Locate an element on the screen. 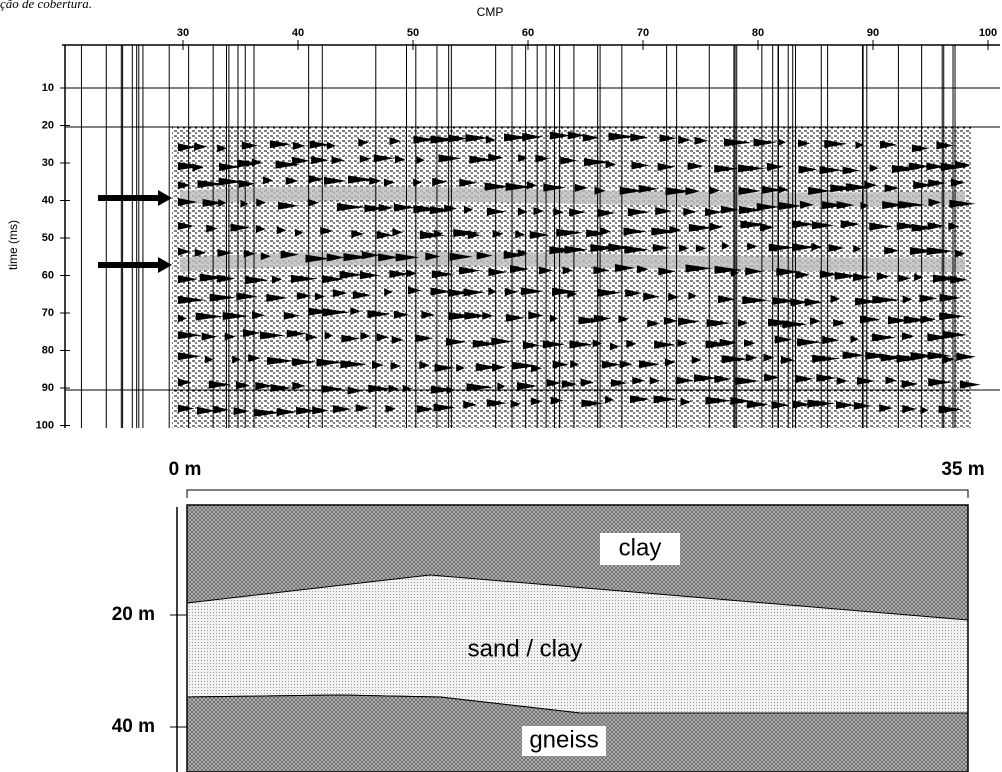 This screenshot has height=772, width=1002. y-tick-label: 70 is located at coordinates (48, 313).